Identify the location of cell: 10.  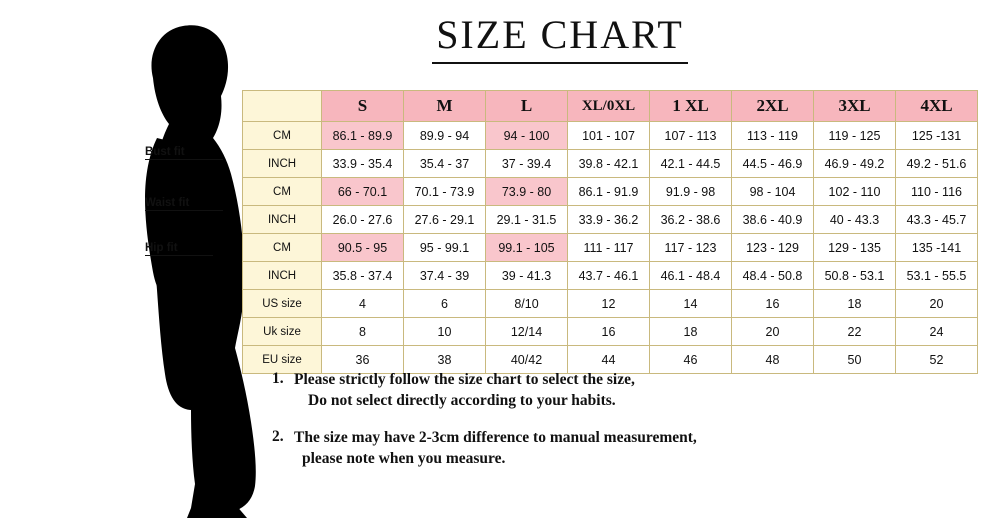
(444, 331).